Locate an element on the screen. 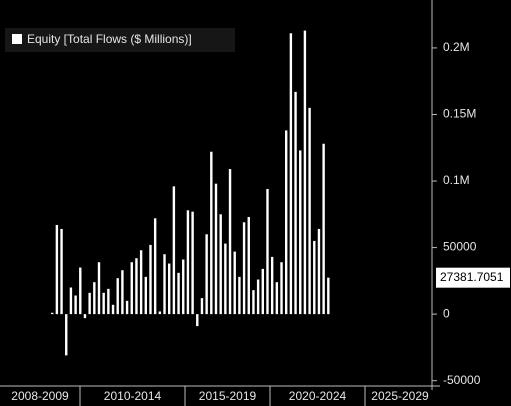 Image resolution: width=511 pixels, height=406 pixels. legend-box is located at coordinates (120, 40).